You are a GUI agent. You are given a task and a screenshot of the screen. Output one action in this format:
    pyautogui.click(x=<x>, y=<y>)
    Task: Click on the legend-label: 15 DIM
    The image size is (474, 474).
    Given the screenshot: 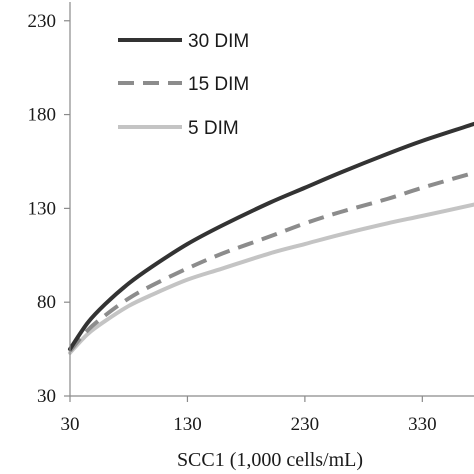 What is the action you would take?
    pyautogui.click(x=218, y=84)
    